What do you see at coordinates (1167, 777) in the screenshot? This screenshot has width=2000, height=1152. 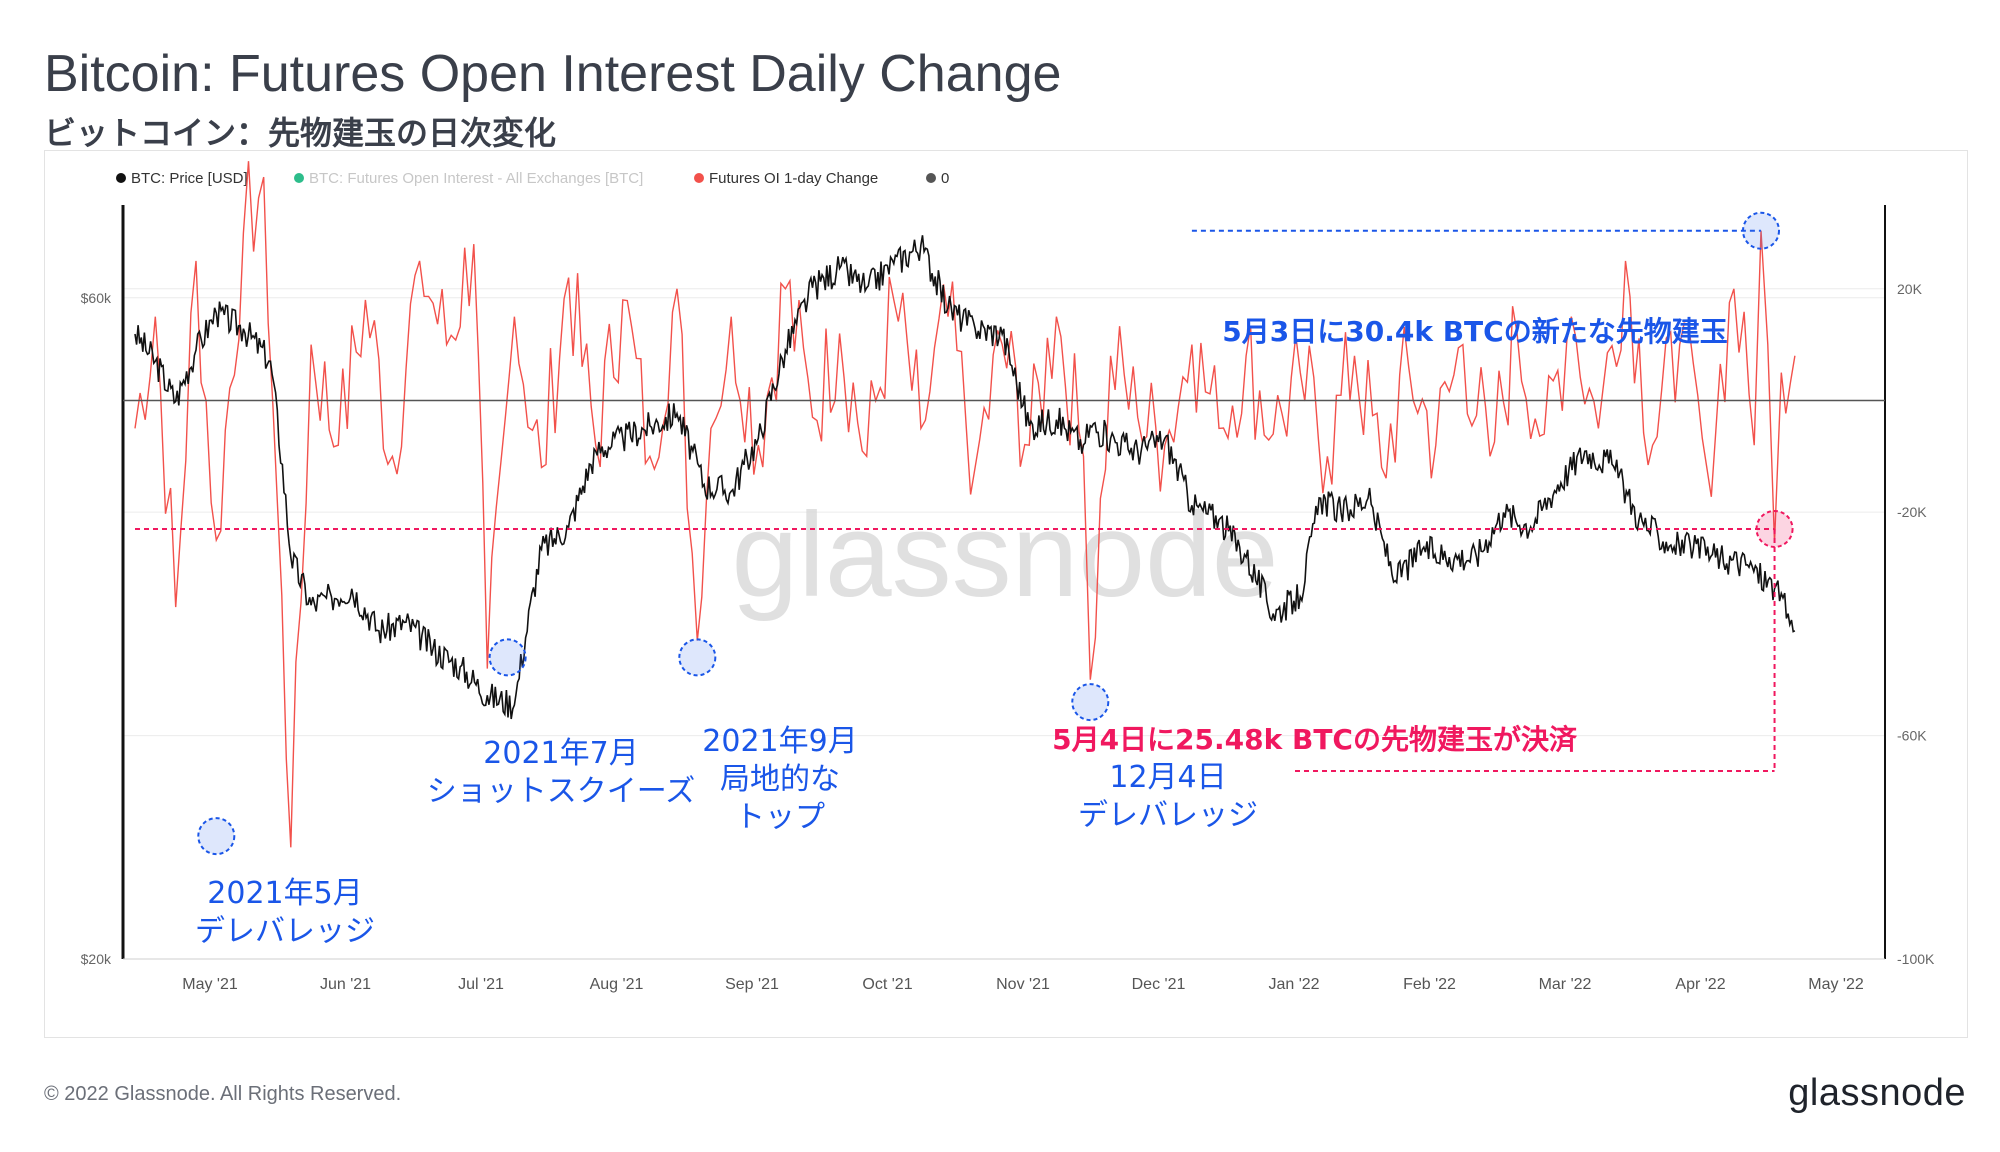 I see `annotation-label: 12月4日` at bounding box center [1167, 777].